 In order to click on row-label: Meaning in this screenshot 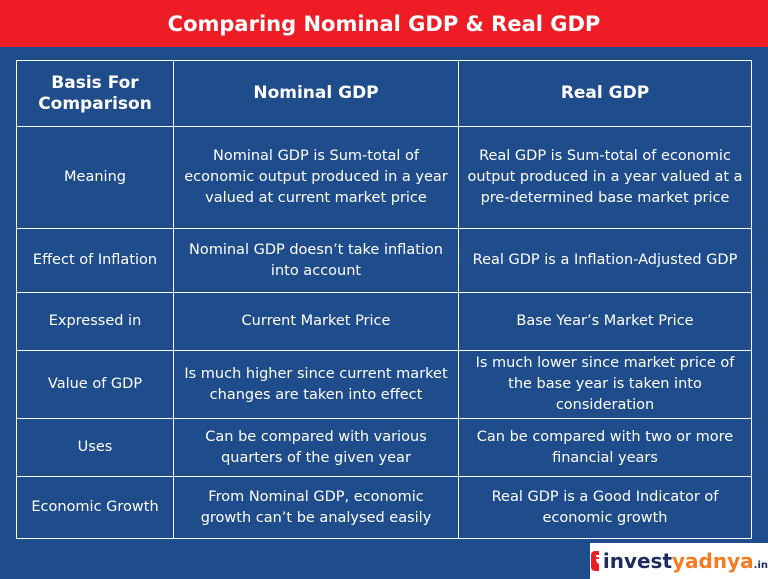, I will do `click(95, 177)`.